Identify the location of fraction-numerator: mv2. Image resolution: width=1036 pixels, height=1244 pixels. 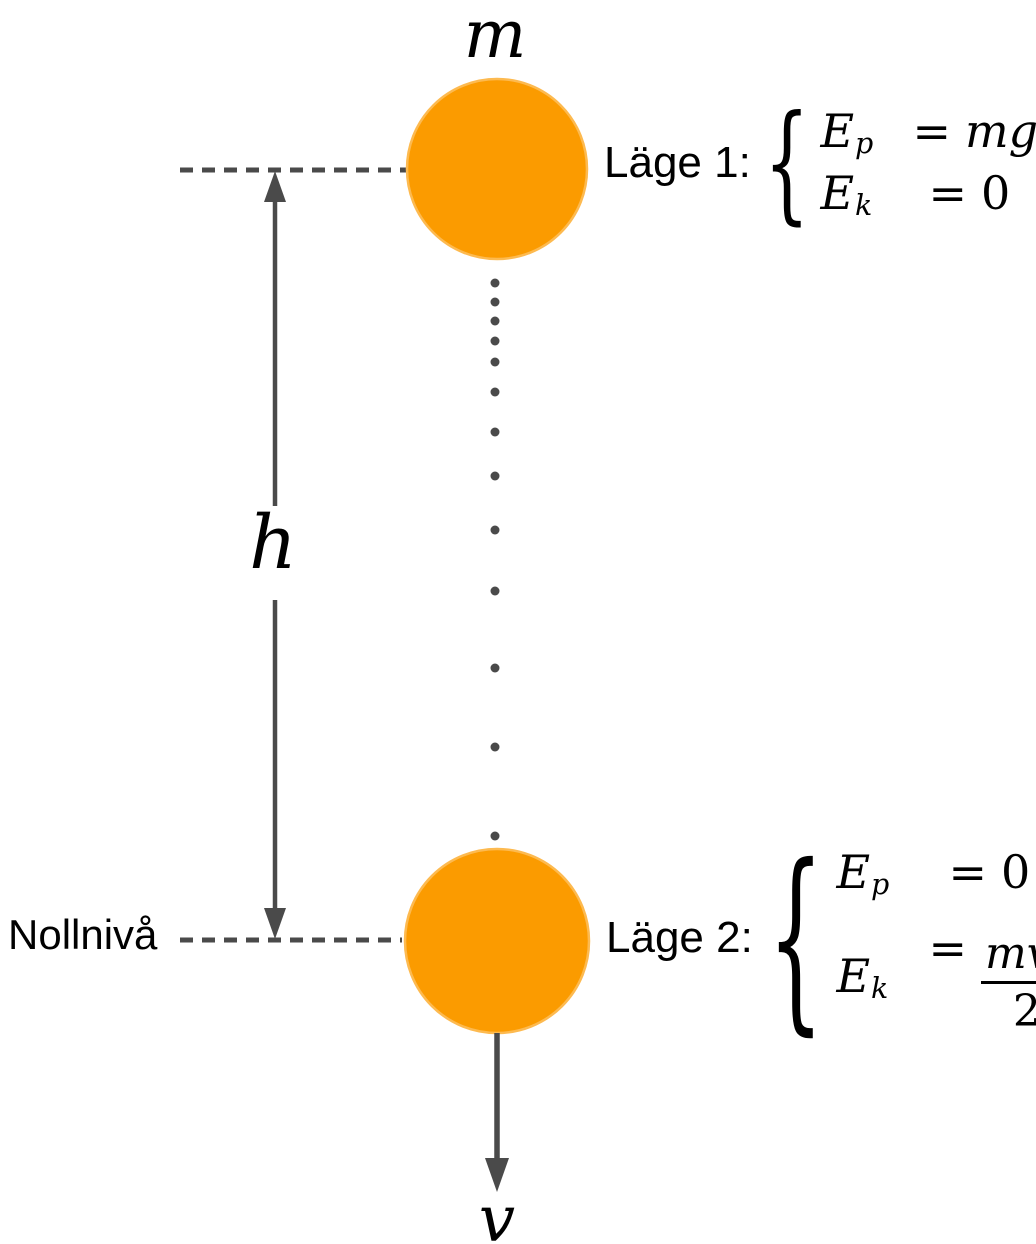
(1010, 953).